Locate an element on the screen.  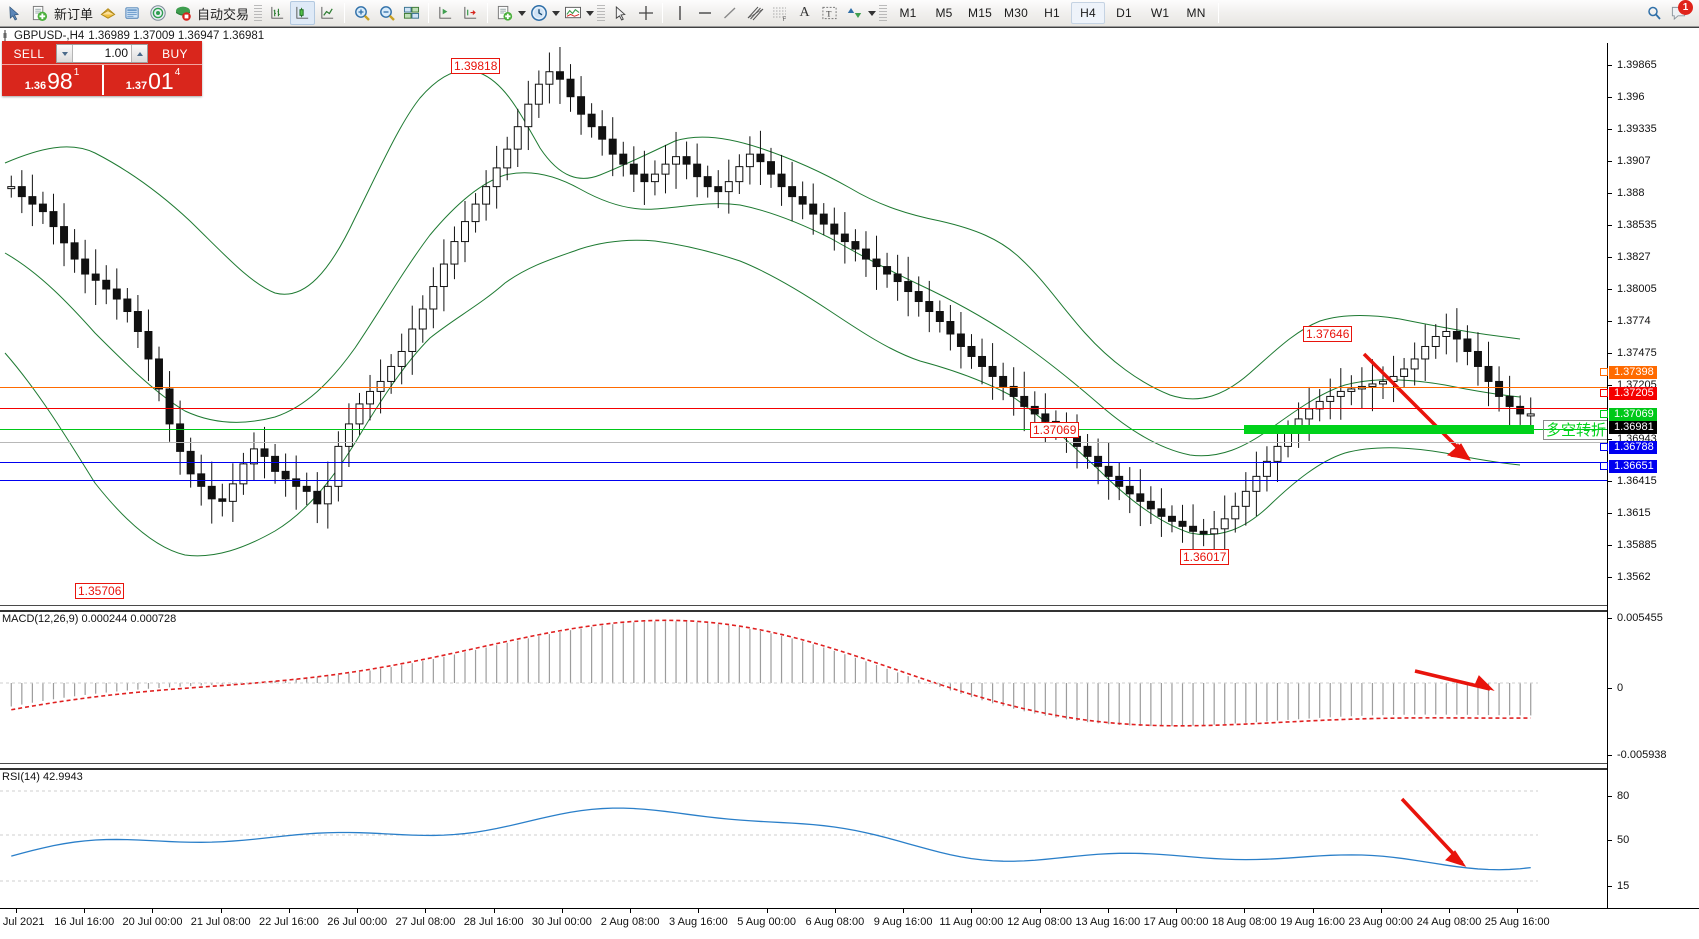
ask-price: 1.37 01 4 is located at coordinates (152, 80).